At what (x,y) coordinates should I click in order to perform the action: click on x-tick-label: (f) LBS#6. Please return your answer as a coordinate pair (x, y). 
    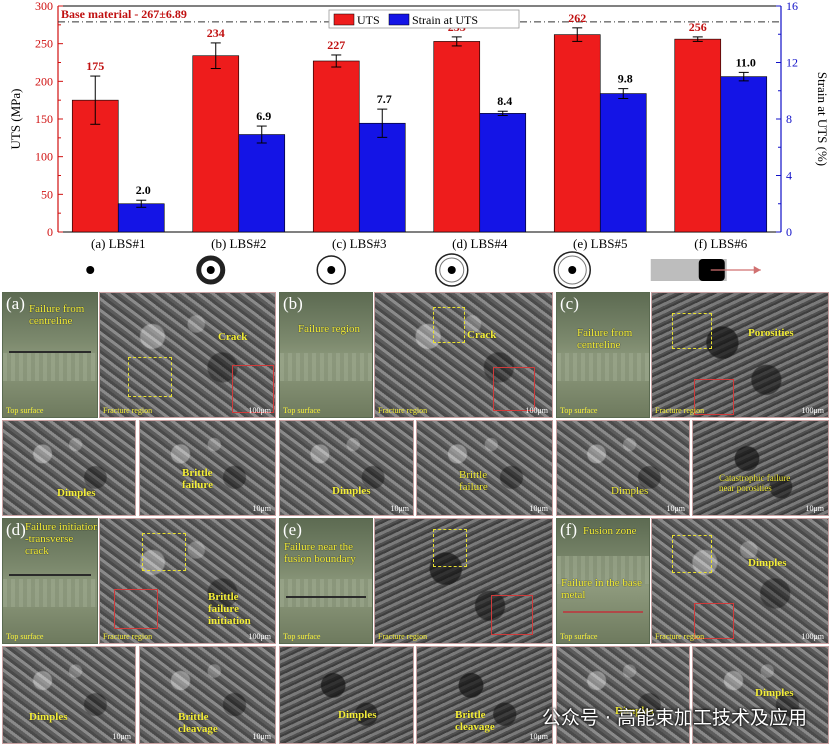
    Looking at the image, I should click on (721, 243).